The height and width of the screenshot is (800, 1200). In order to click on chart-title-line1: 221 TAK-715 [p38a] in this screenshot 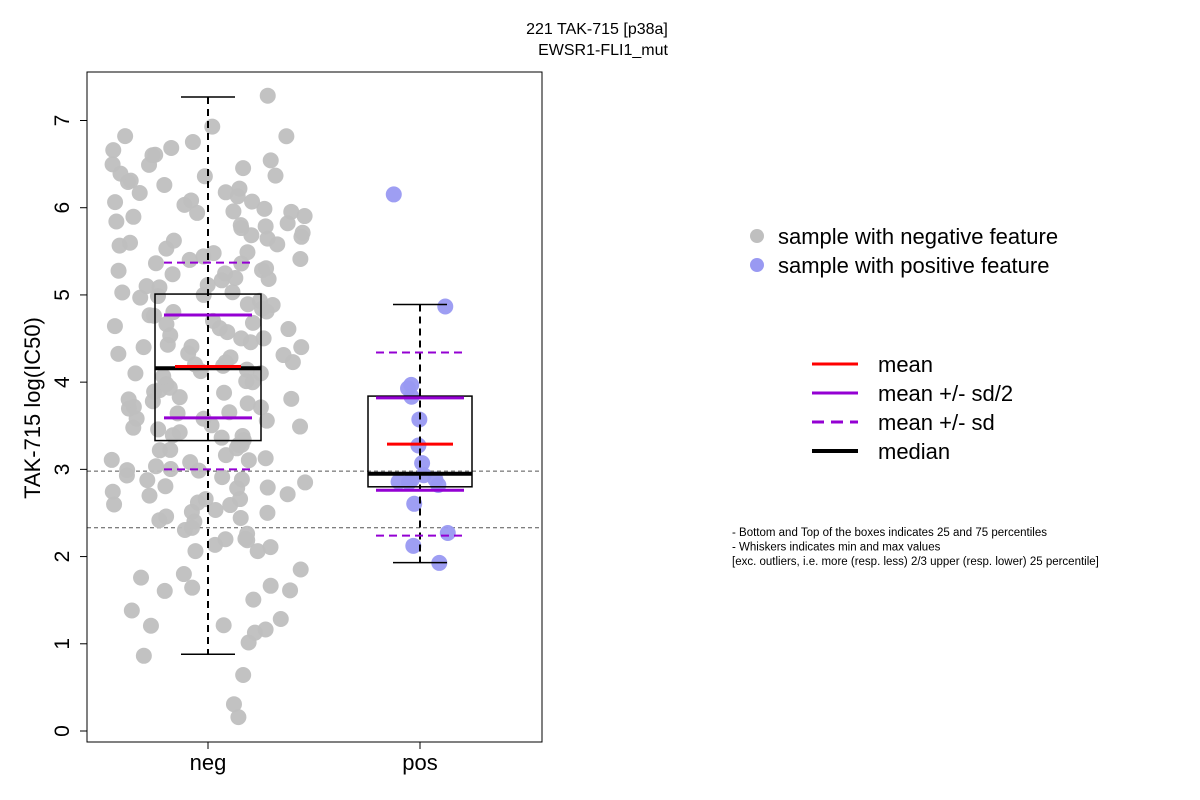, I will do `click(597, 29)`.